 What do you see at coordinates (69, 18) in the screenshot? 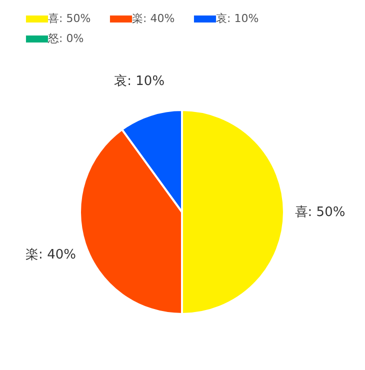
I see `legend-label: 喜: 50%` at bounding box center [69, 18].